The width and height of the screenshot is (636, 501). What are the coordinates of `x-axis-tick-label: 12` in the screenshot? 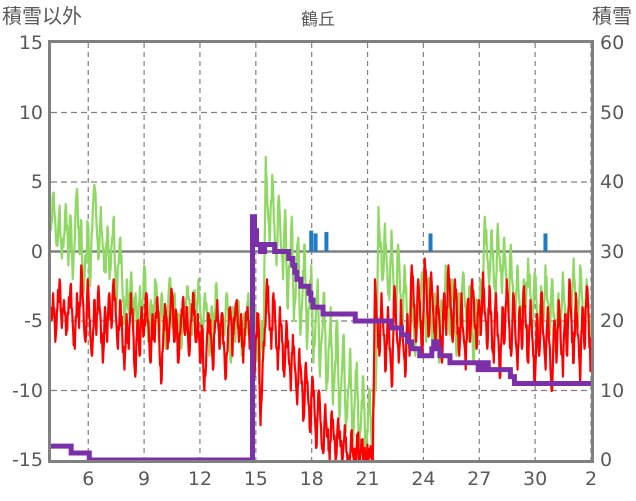 It's located at (200, 479).